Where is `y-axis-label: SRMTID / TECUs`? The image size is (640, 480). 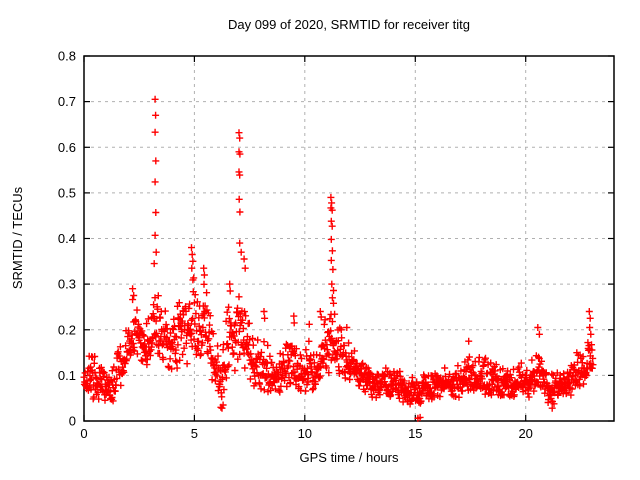
y-axis-label: SRMTID / TECUs is located at coordinates (17, 237).